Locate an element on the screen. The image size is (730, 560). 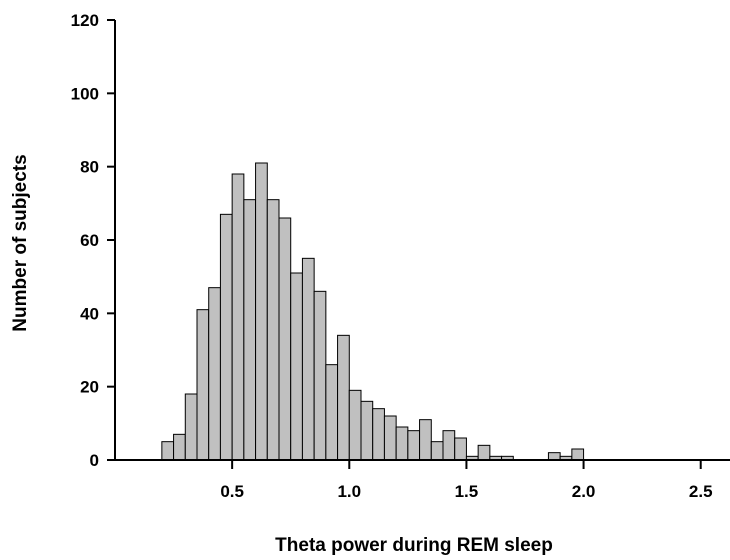
y-tick-label: 0 is located at coordinates (94, 460).